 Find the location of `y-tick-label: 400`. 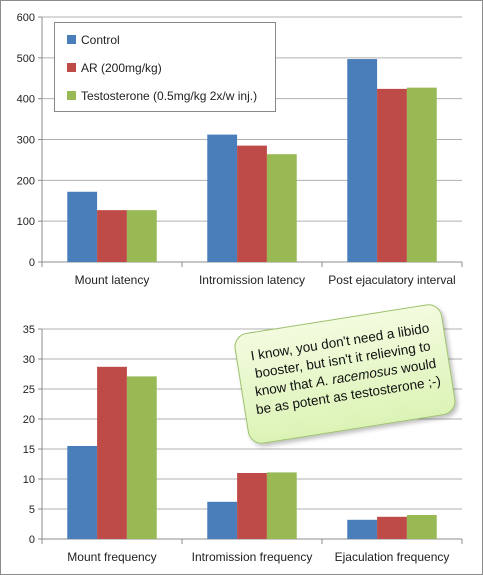

y-tick-label: 400 is located at coordinates (26, 100).